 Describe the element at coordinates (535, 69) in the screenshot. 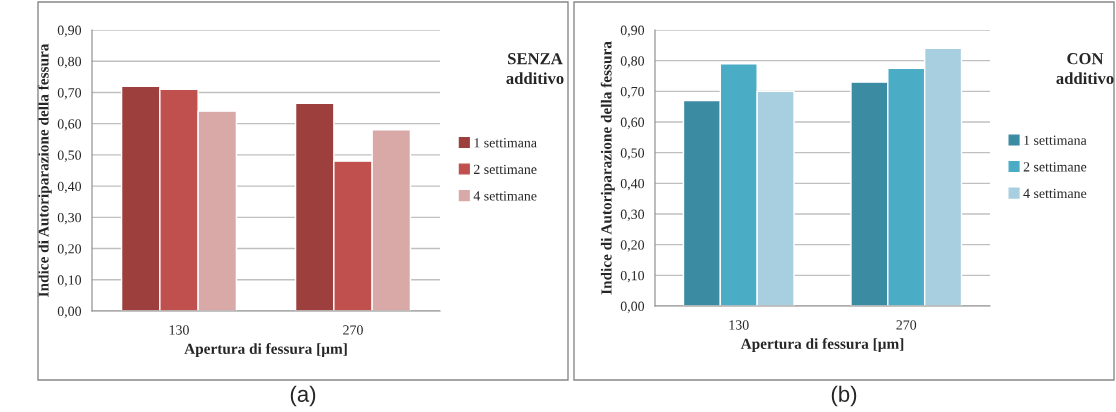

I see `text: SENZA additivo` at that location.